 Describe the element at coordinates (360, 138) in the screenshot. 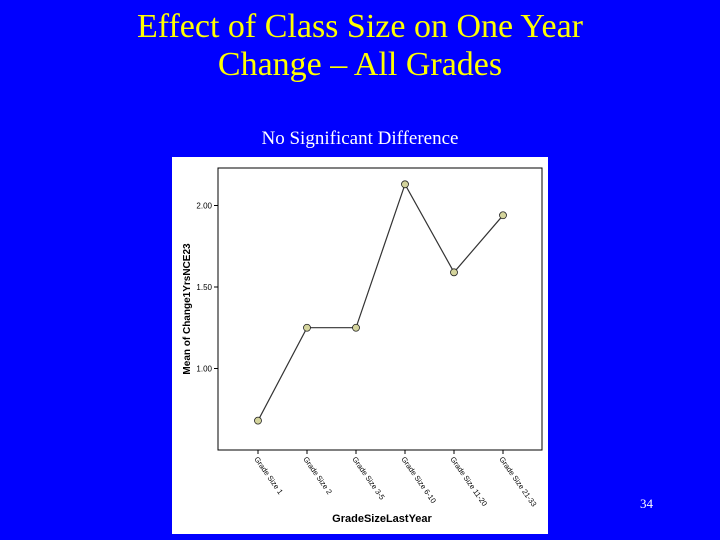

I see `slide-subtitle: No Significant Difference` at that location.